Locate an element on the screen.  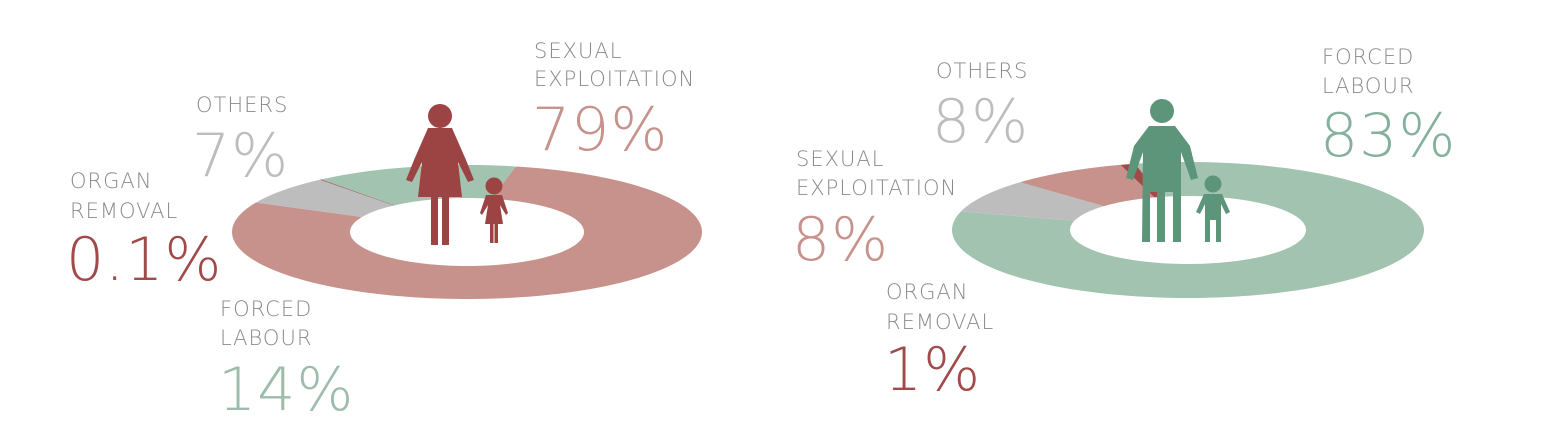
label-forced-labour-female: FORCED LABOUR 14% is located at coordinates (286, 361).